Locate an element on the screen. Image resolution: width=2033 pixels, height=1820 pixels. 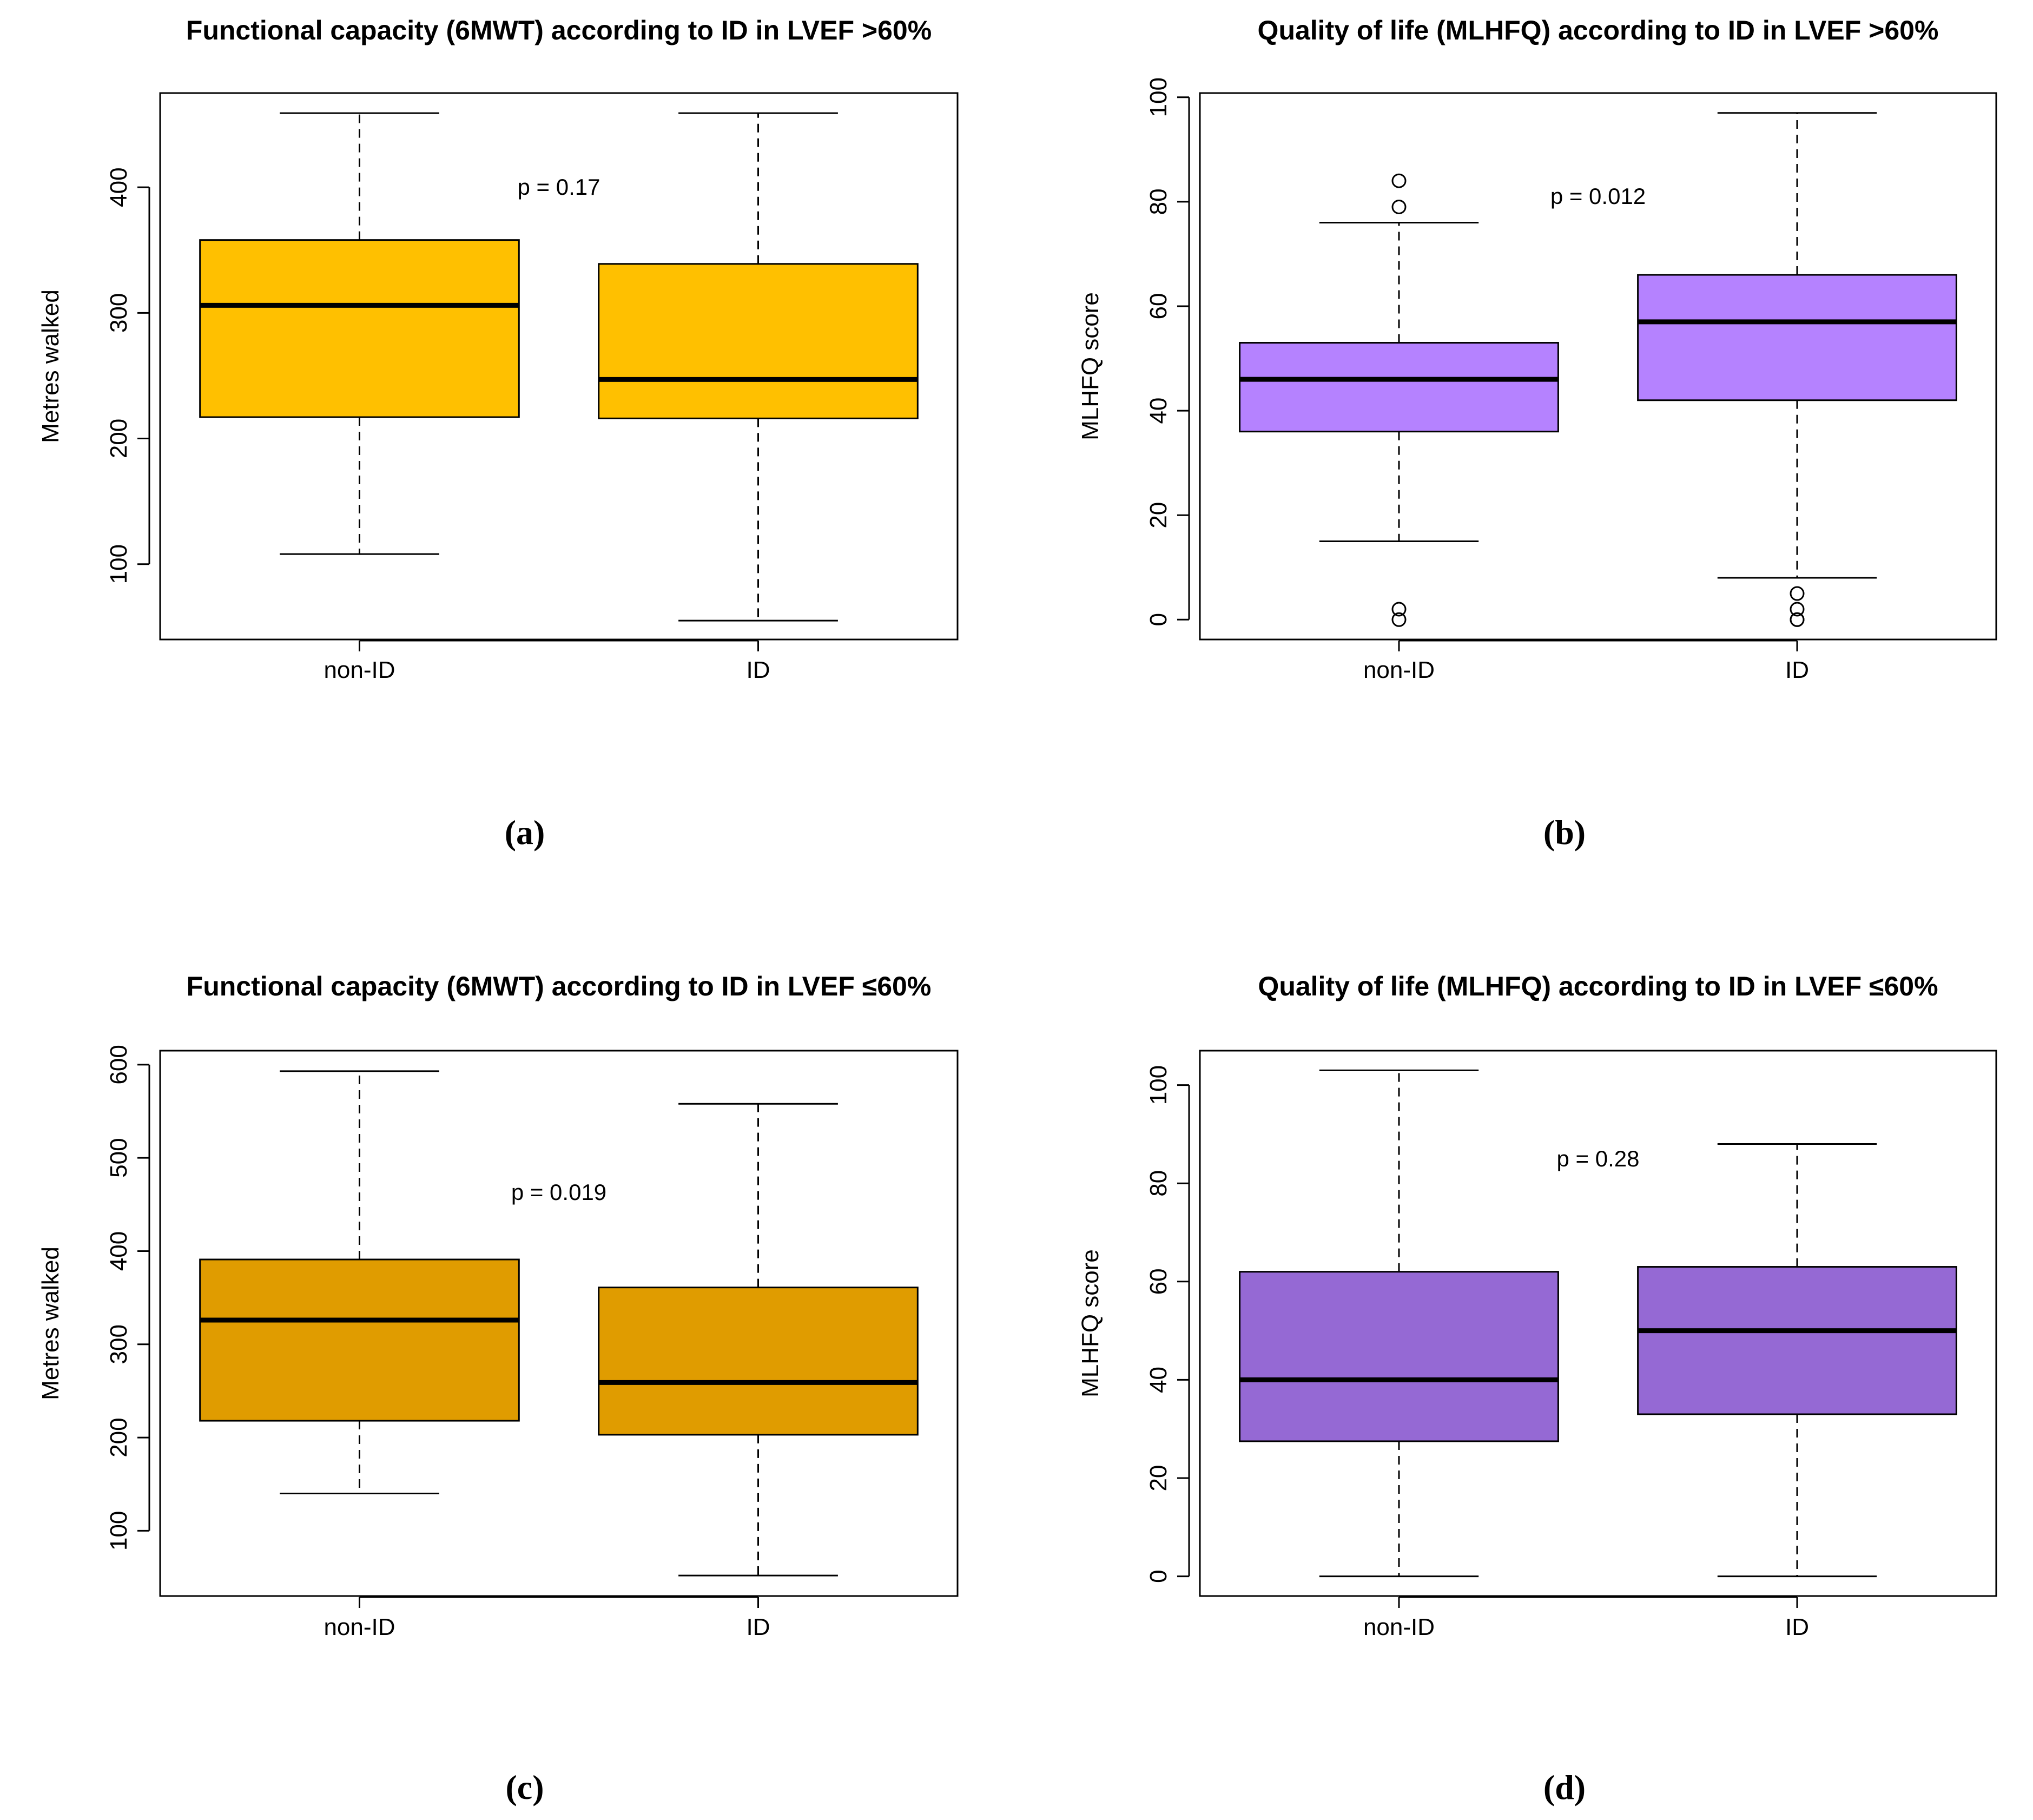
p-value-annotation: p = 0.28 is located at coordinates (1598, 1158).